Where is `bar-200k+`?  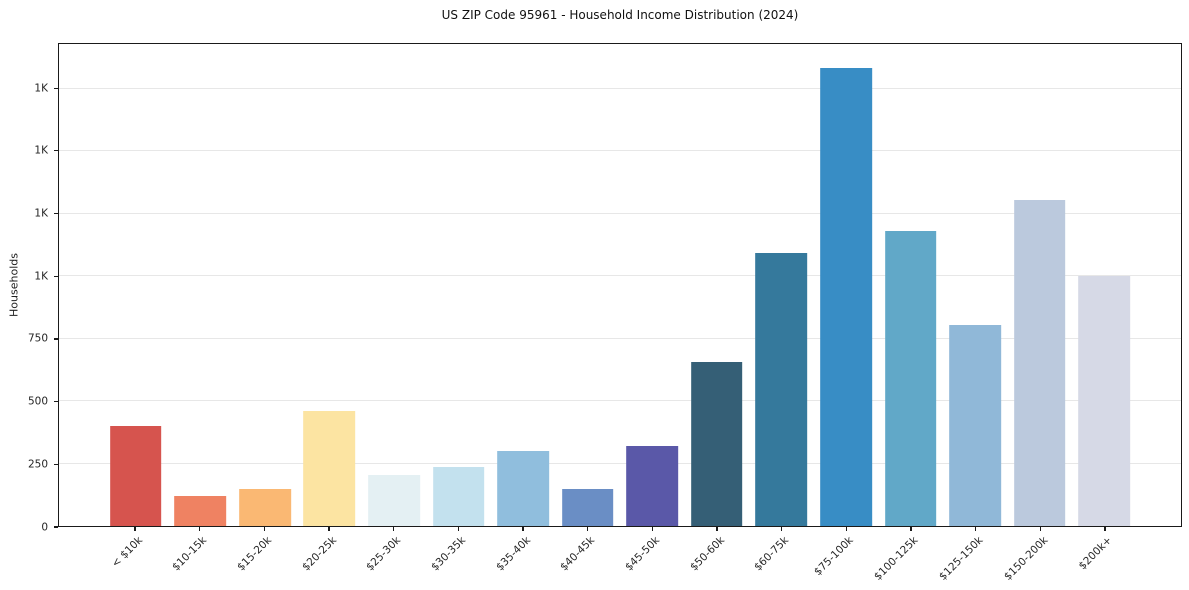 bar-200k+ is located at coordinates (1104, 401).